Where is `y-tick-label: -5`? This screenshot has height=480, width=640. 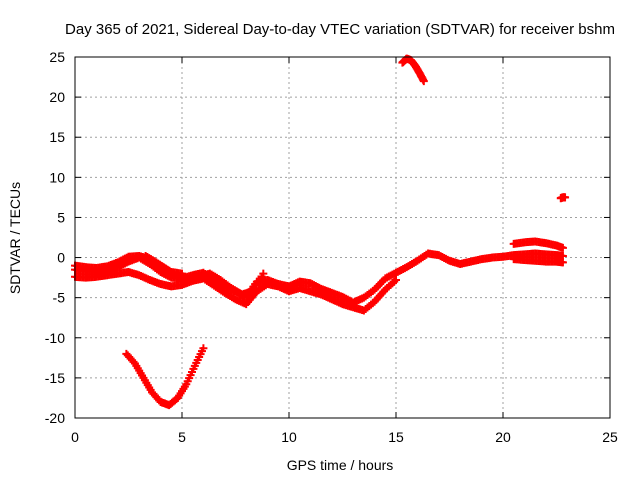
y-tick-label: -5 is located at coordinates (59, 298).